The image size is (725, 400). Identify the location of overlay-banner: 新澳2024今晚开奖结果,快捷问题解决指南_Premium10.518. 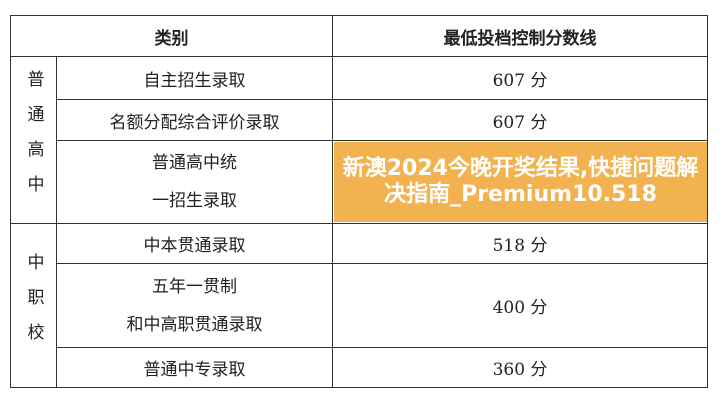
(520, 182).